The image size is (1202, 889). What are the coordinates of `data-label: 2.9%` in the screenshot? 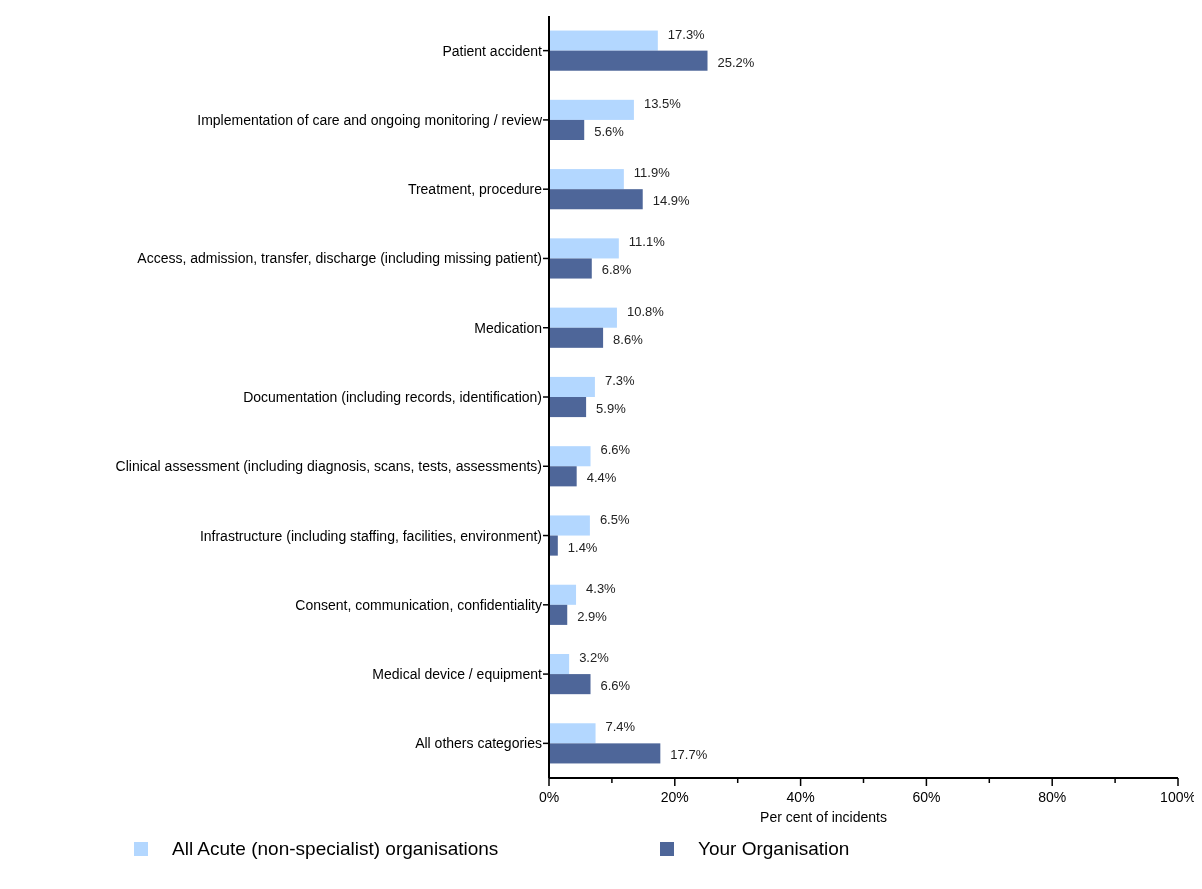 It's located at (592, 616).